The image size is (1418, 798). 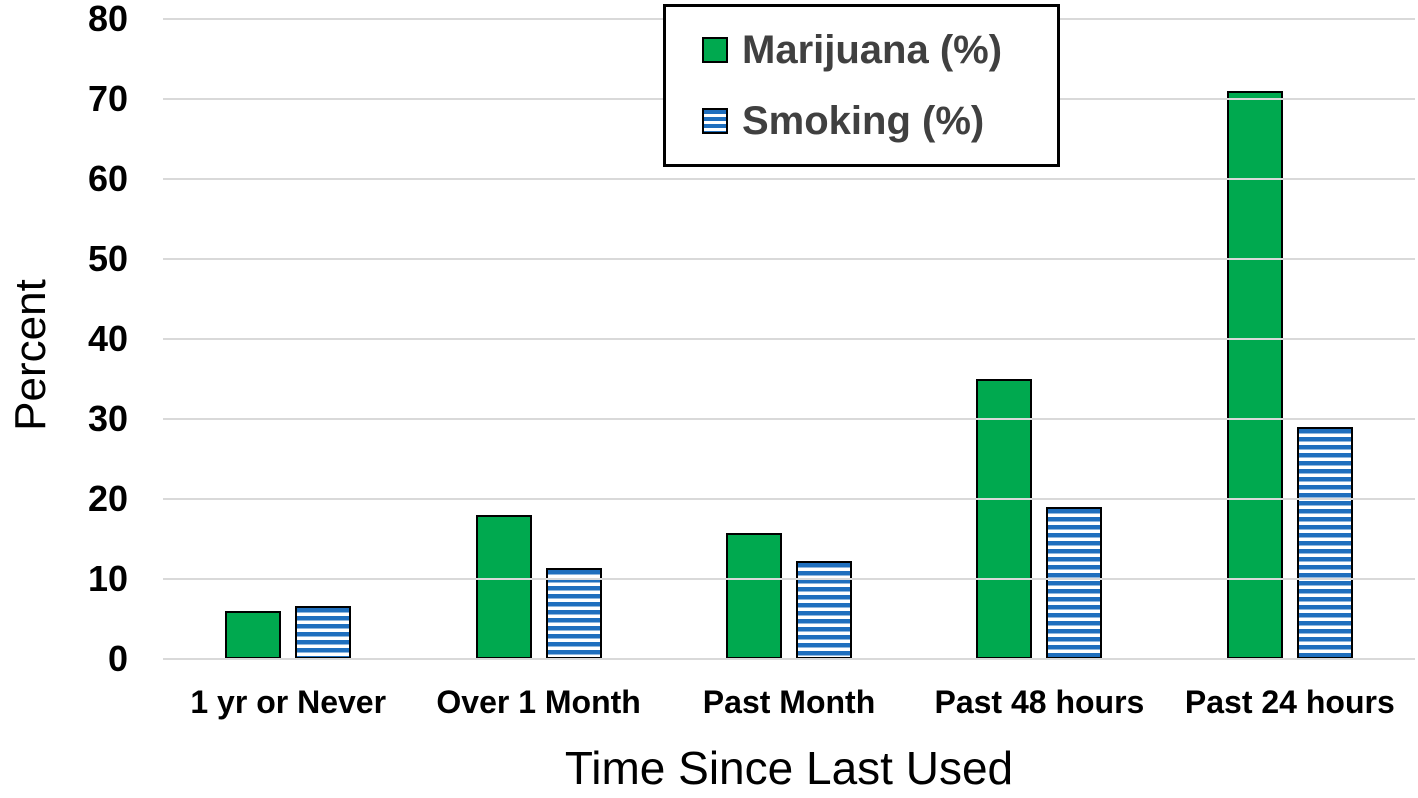 I want to click on smoking-swatch-icon, so click(x=715, y=121).